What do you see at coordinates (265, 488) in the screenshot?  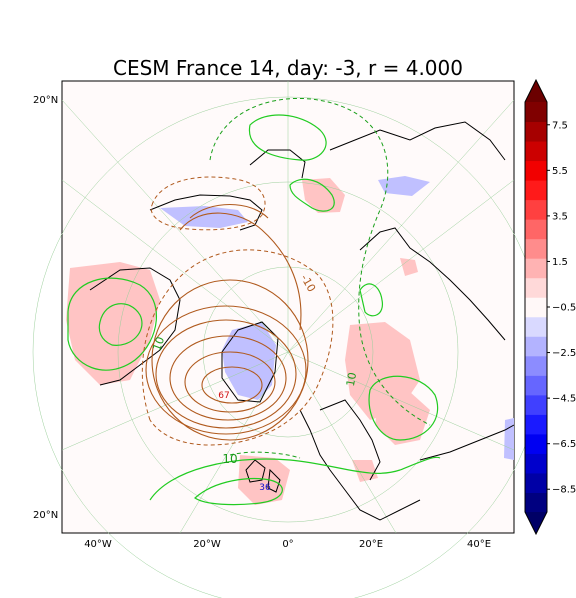 I see `contour-label: 36` at bounding box center [265, 488].